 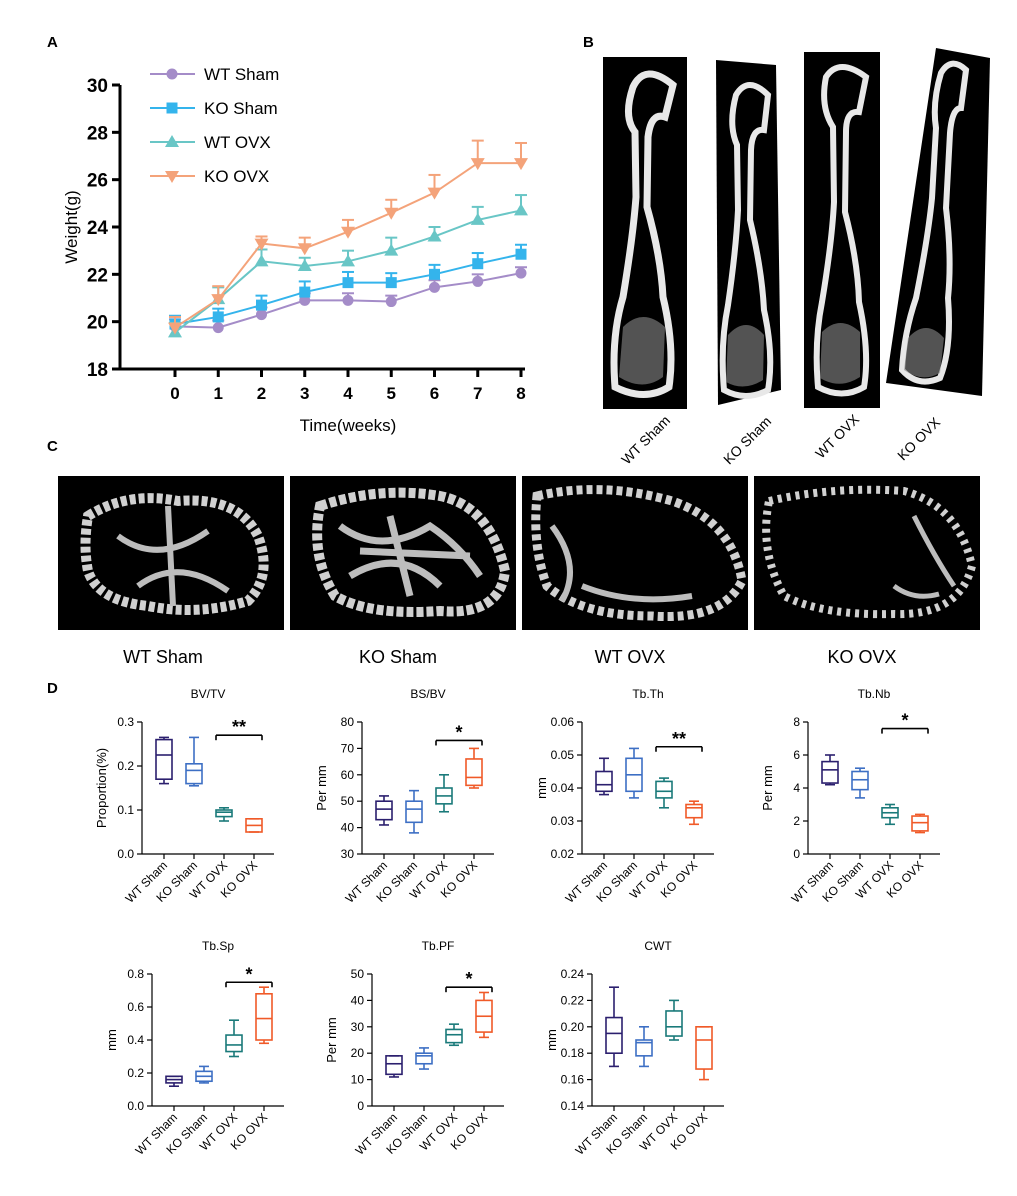 What do you see at coordinates (218, 393) in the screenshot?
I see `x-tick-label: 1` at bounding box center [218, 393].